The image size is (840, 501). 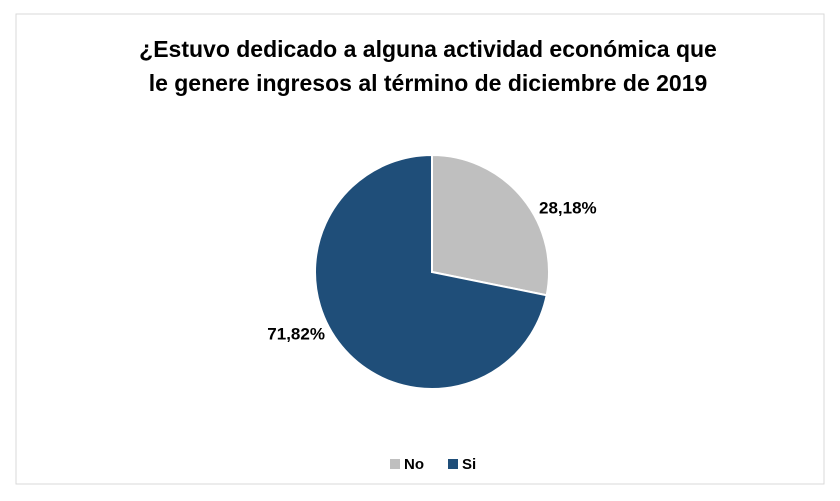 I want to click on data-label: 28,18%, so click(x=568, y=208).